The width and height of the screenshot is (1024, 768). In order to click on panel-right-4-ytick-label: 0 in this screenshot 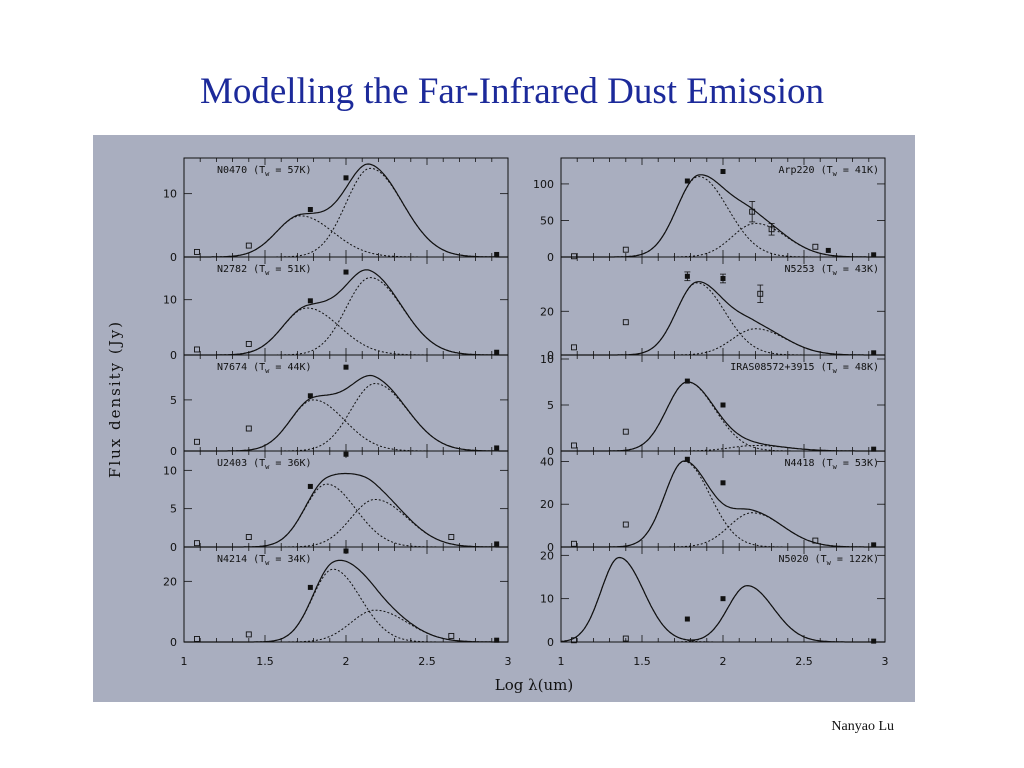, I will do `click(550, 642)`.